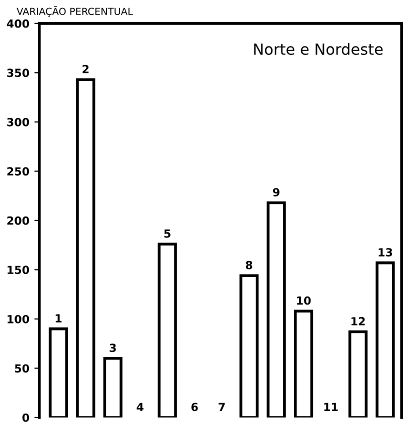 The width and height of the screenshot is (414, 426). I want to click on y-tick-label: 250, so click(18, 171).